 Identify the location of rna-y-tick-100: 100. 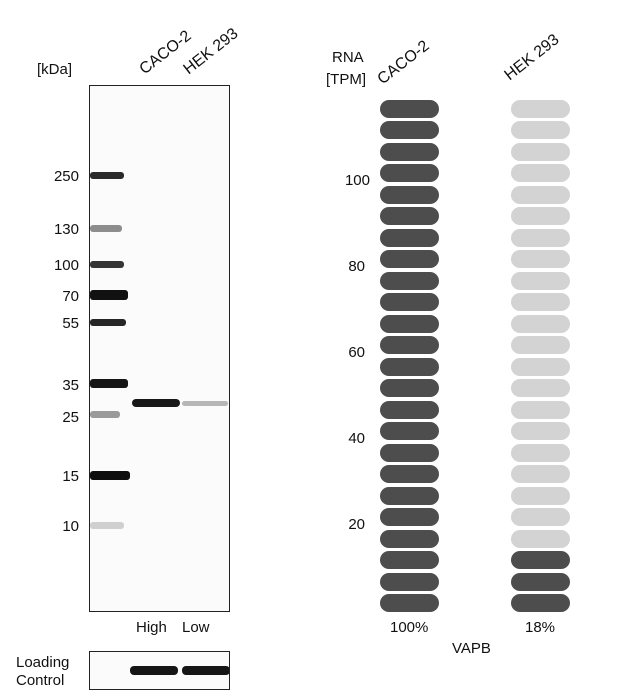
(357, 180).